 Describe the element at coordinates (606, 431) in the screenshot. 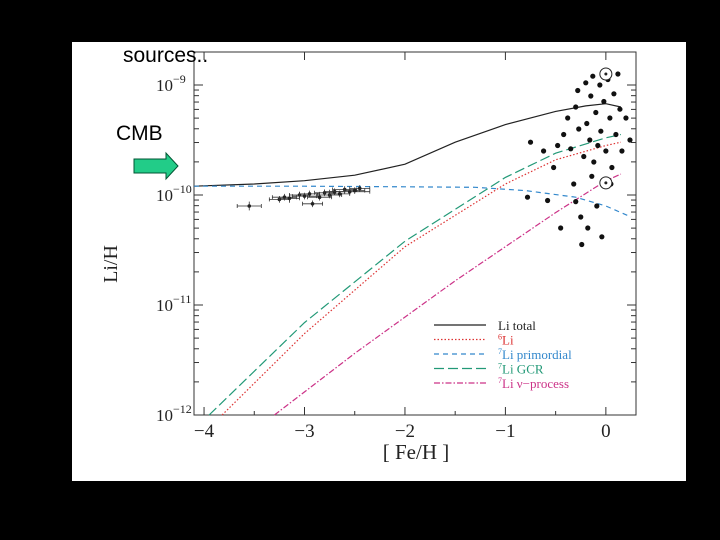

I see `x-tick-label: 0` at that location.